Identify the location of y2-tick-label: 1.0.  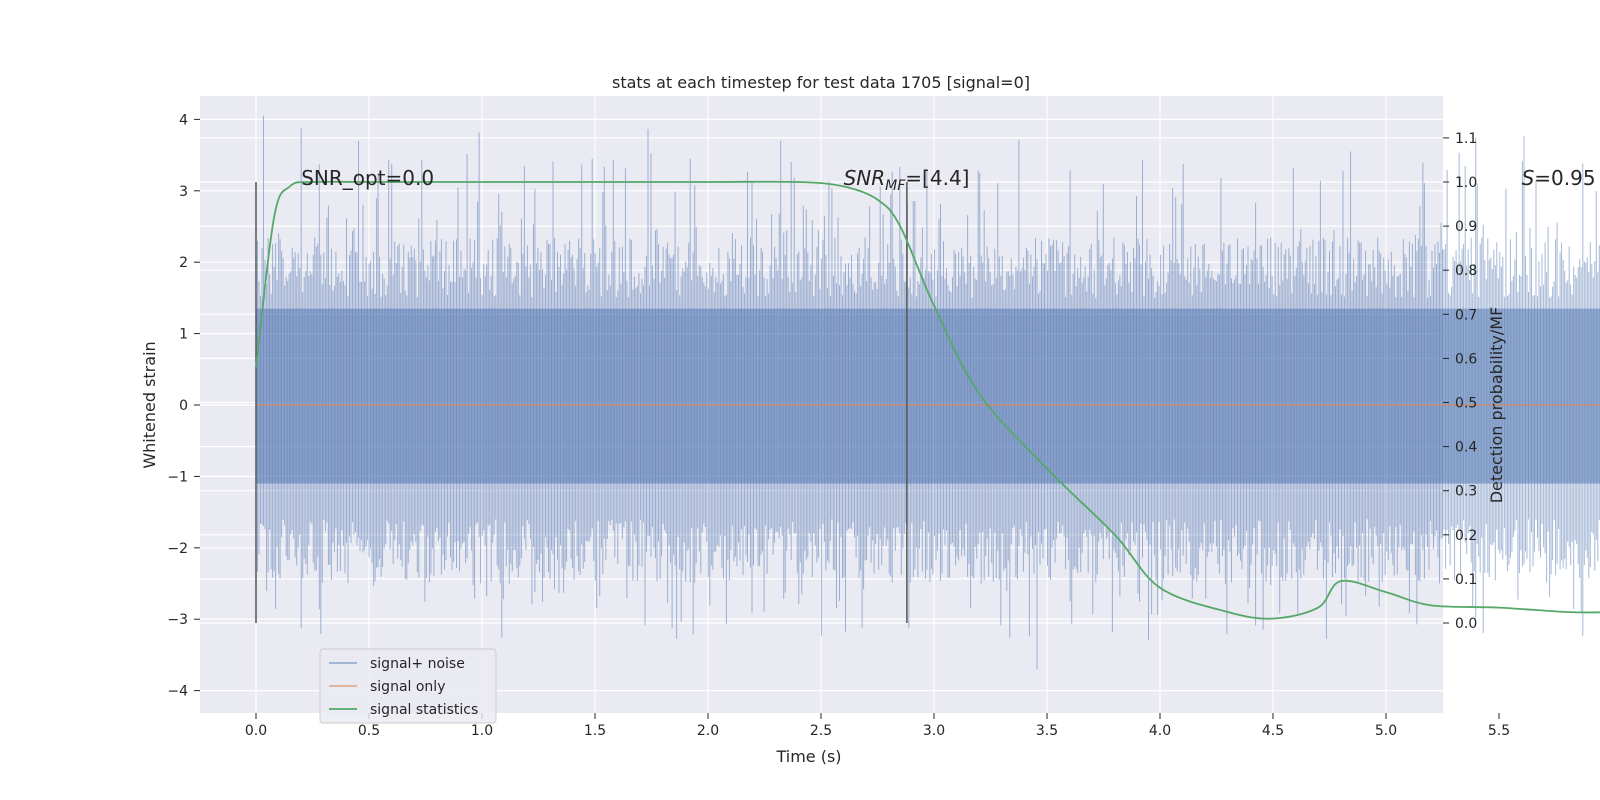
(1466, 183).